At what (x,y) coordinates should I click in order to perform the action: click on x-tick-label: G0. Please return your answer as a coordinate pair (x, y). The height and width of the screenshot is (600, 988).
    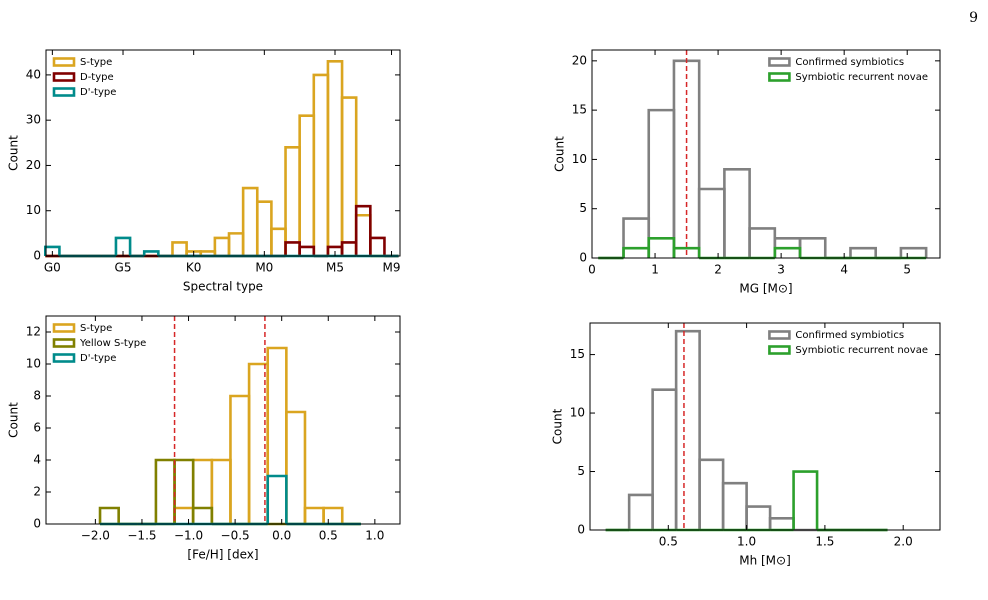
    Looking at the image, I should click on (52, 268).